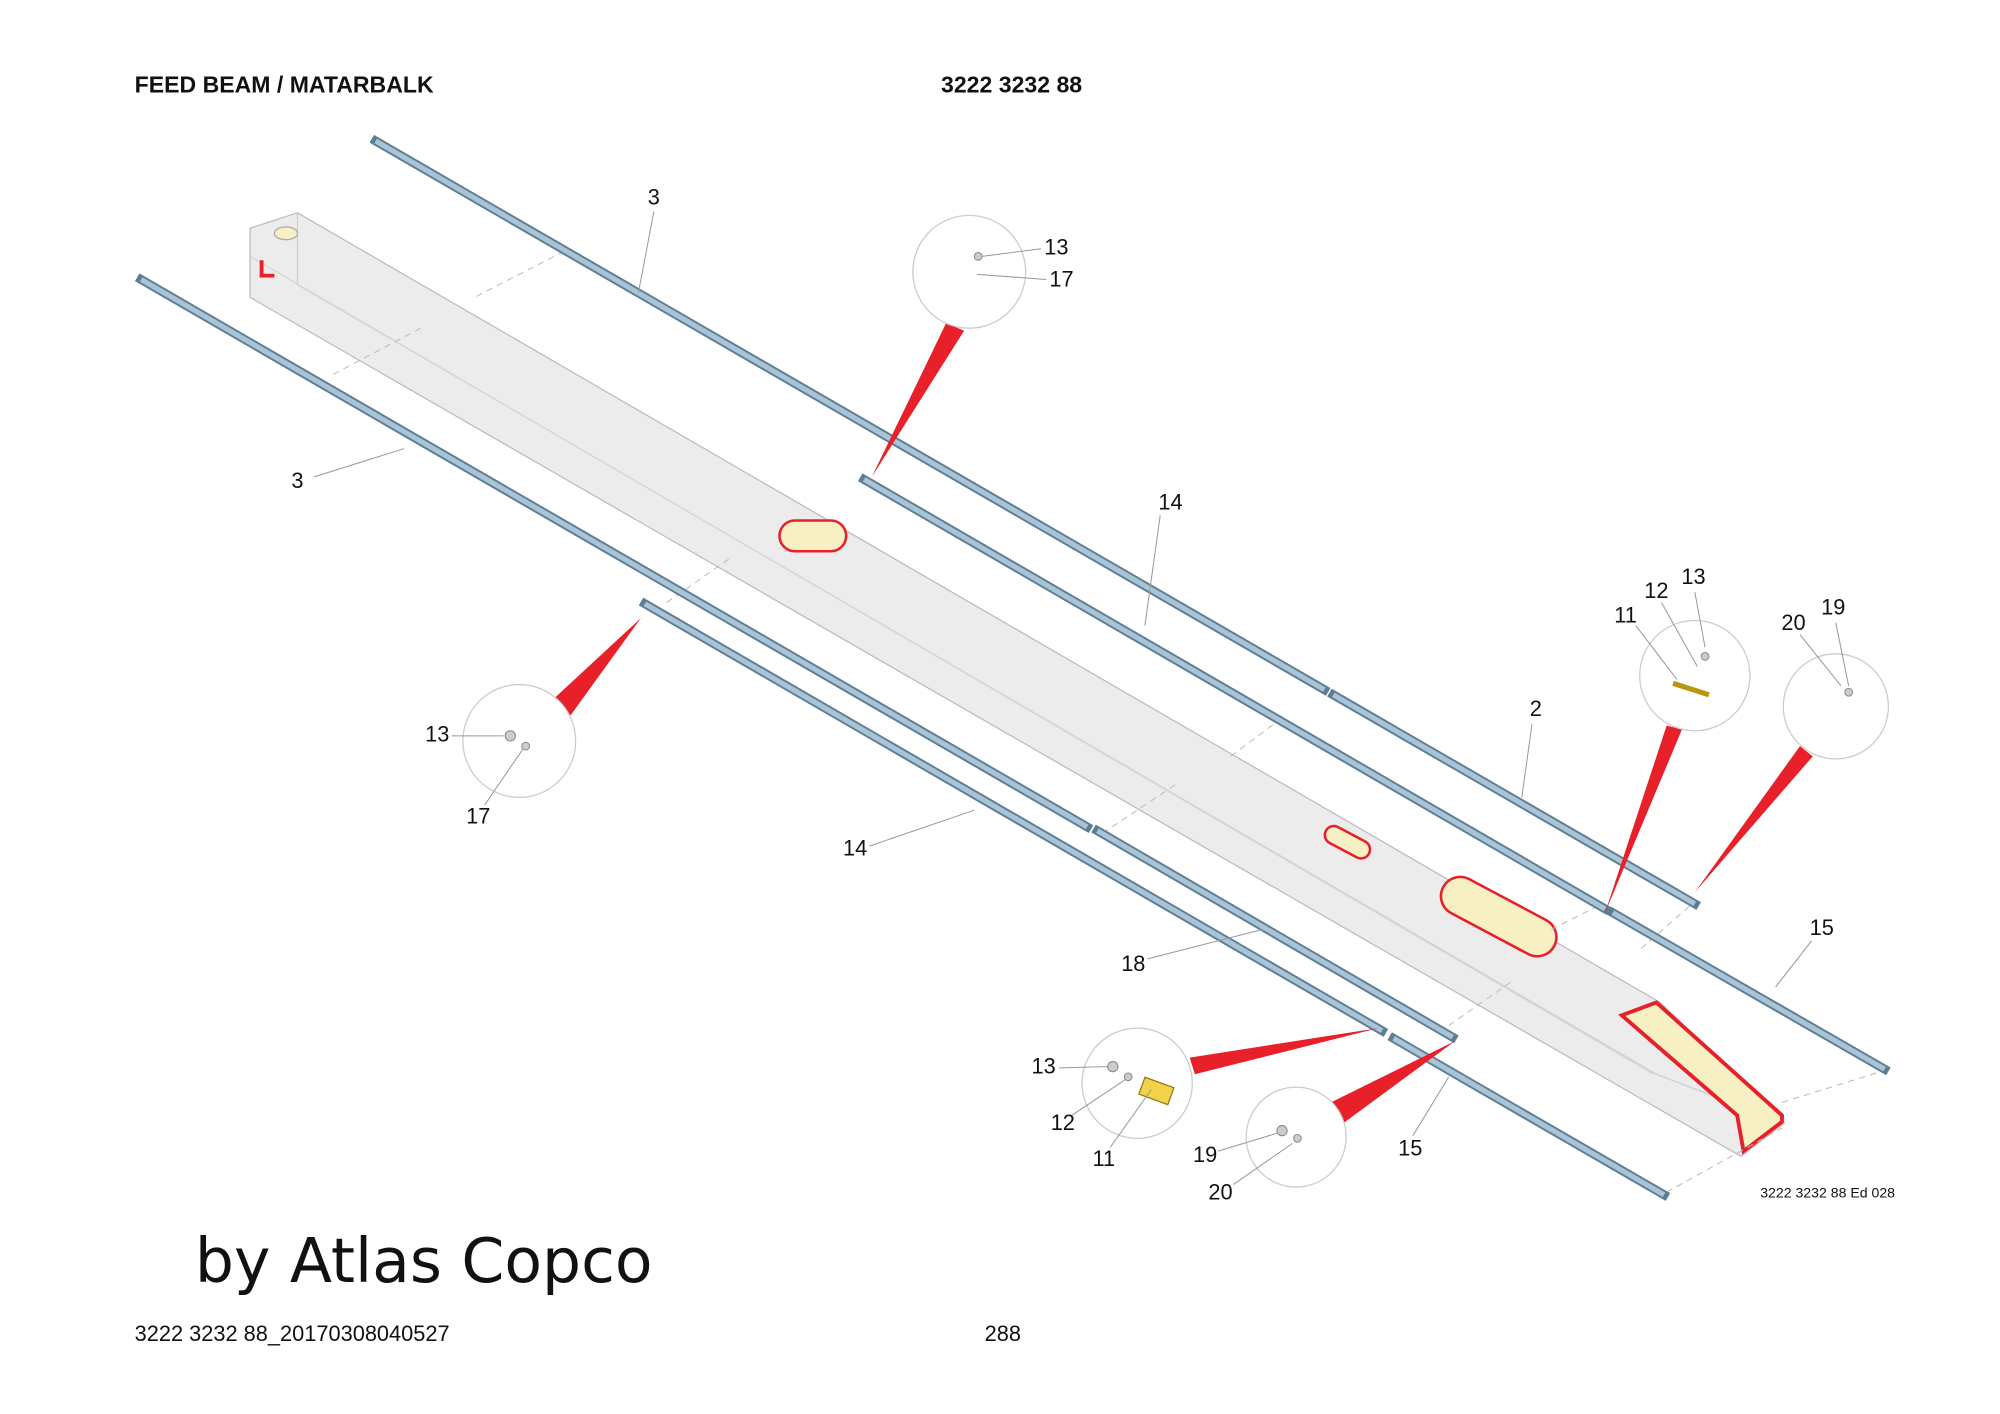 The height and width of the screenshot is (1414, 2000). Describe the element at coordinates (284, 84) in the screenshot. I see `page-title: FEED BEAM / MATARBALK` at that location.